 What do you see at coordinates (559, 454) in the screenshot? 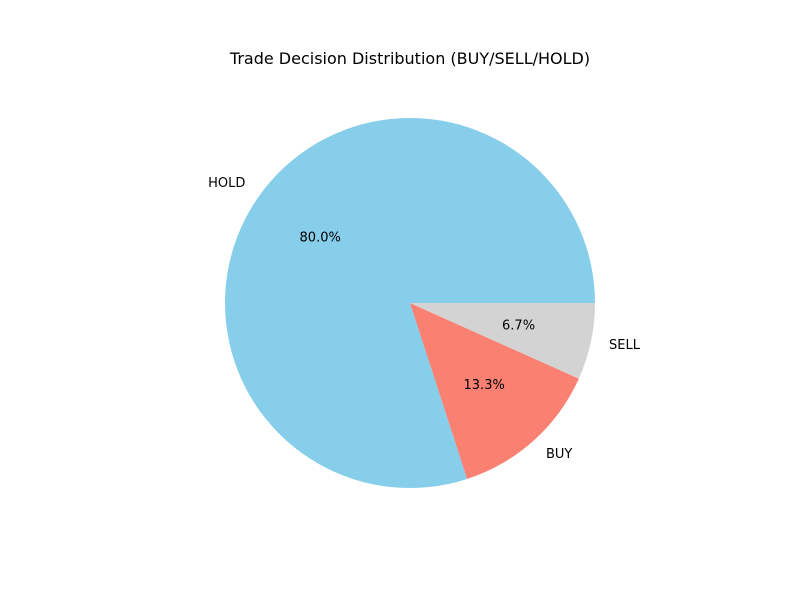
I see `slice-label-buy: BUY` at bounding box center [559, 454].